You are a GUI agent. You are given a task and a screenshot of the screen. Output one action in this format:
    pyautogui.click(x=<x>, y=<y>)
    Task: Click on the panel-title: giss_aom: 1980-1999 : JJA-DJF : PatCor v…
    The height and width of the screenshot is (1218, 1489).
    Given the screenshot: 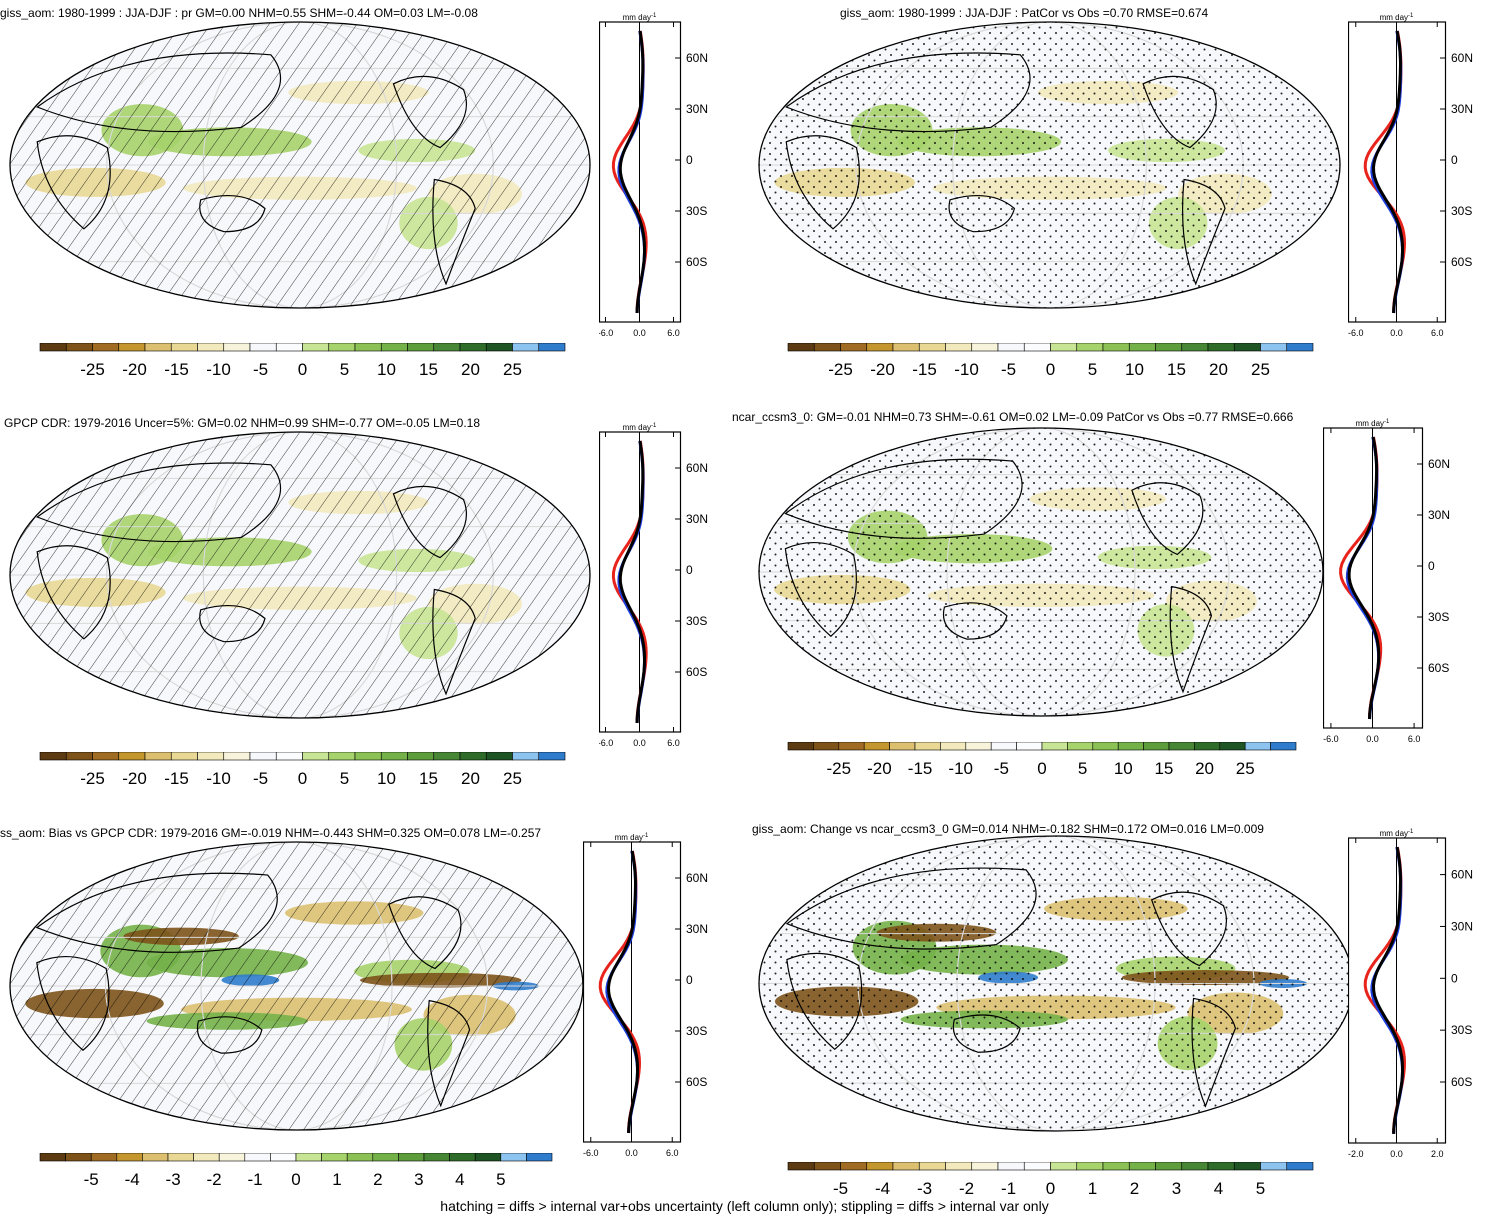 What is the action you would take?
    pyautogui.click(x=1024, y=13)
    